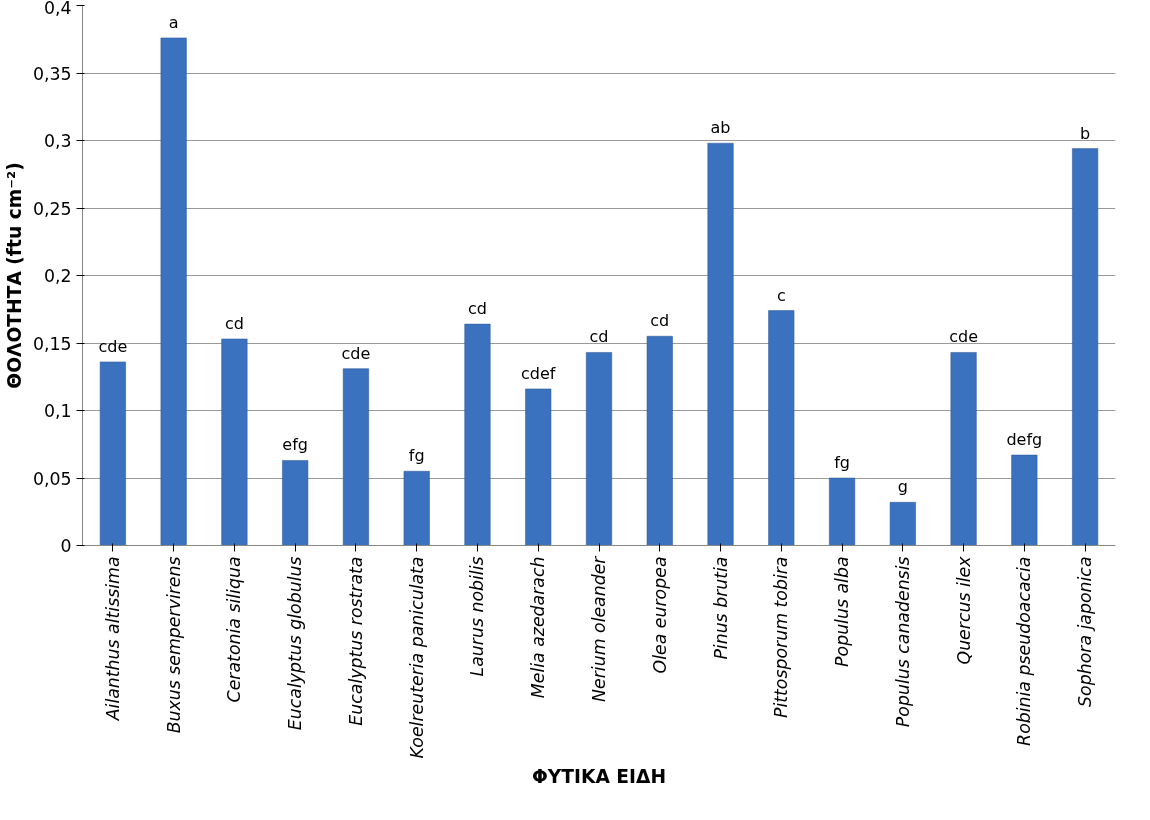 Image resolution: width=1150 pixels, height=820 pixels. Describe the element at coordinates (52, 343) in the screenshot. I see `y-tick-label: 0,15` at that location.